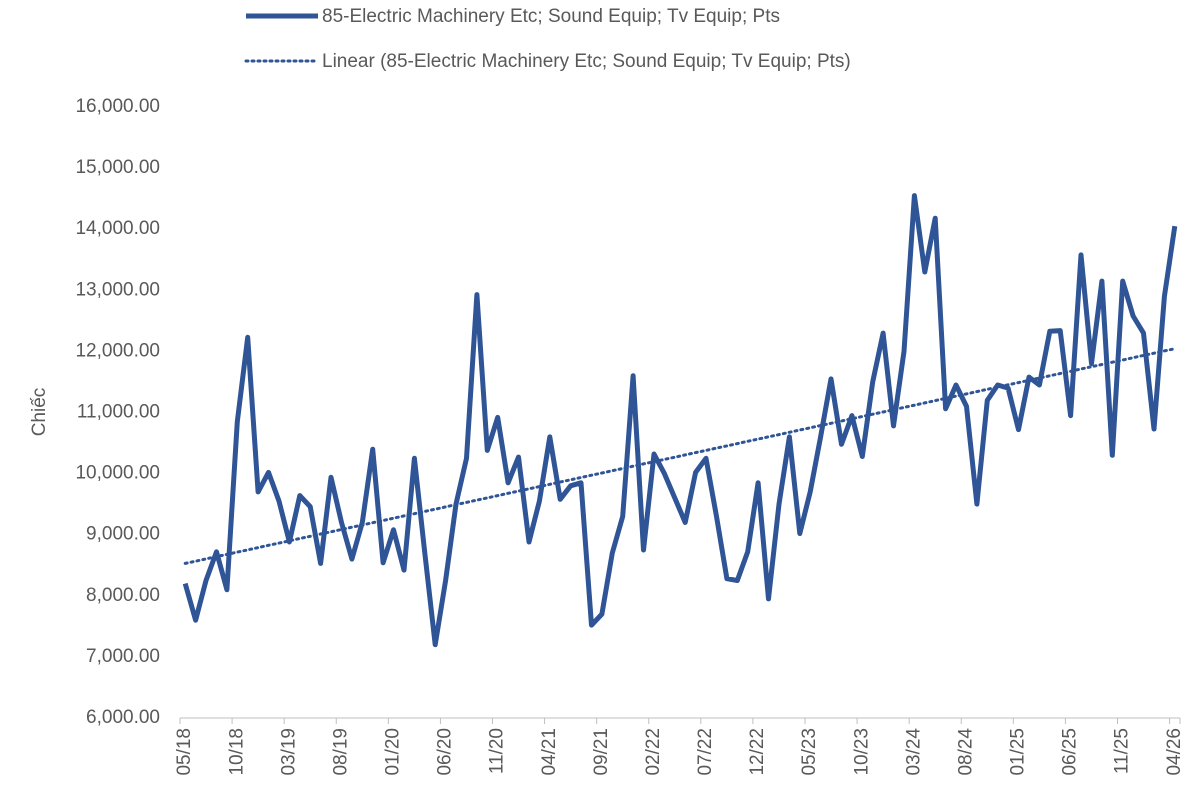  What do you see at coordinates (118, 412) in the screenshot?
I see `y-tick-label: 11,000.00` at bounding box center [118, 412].